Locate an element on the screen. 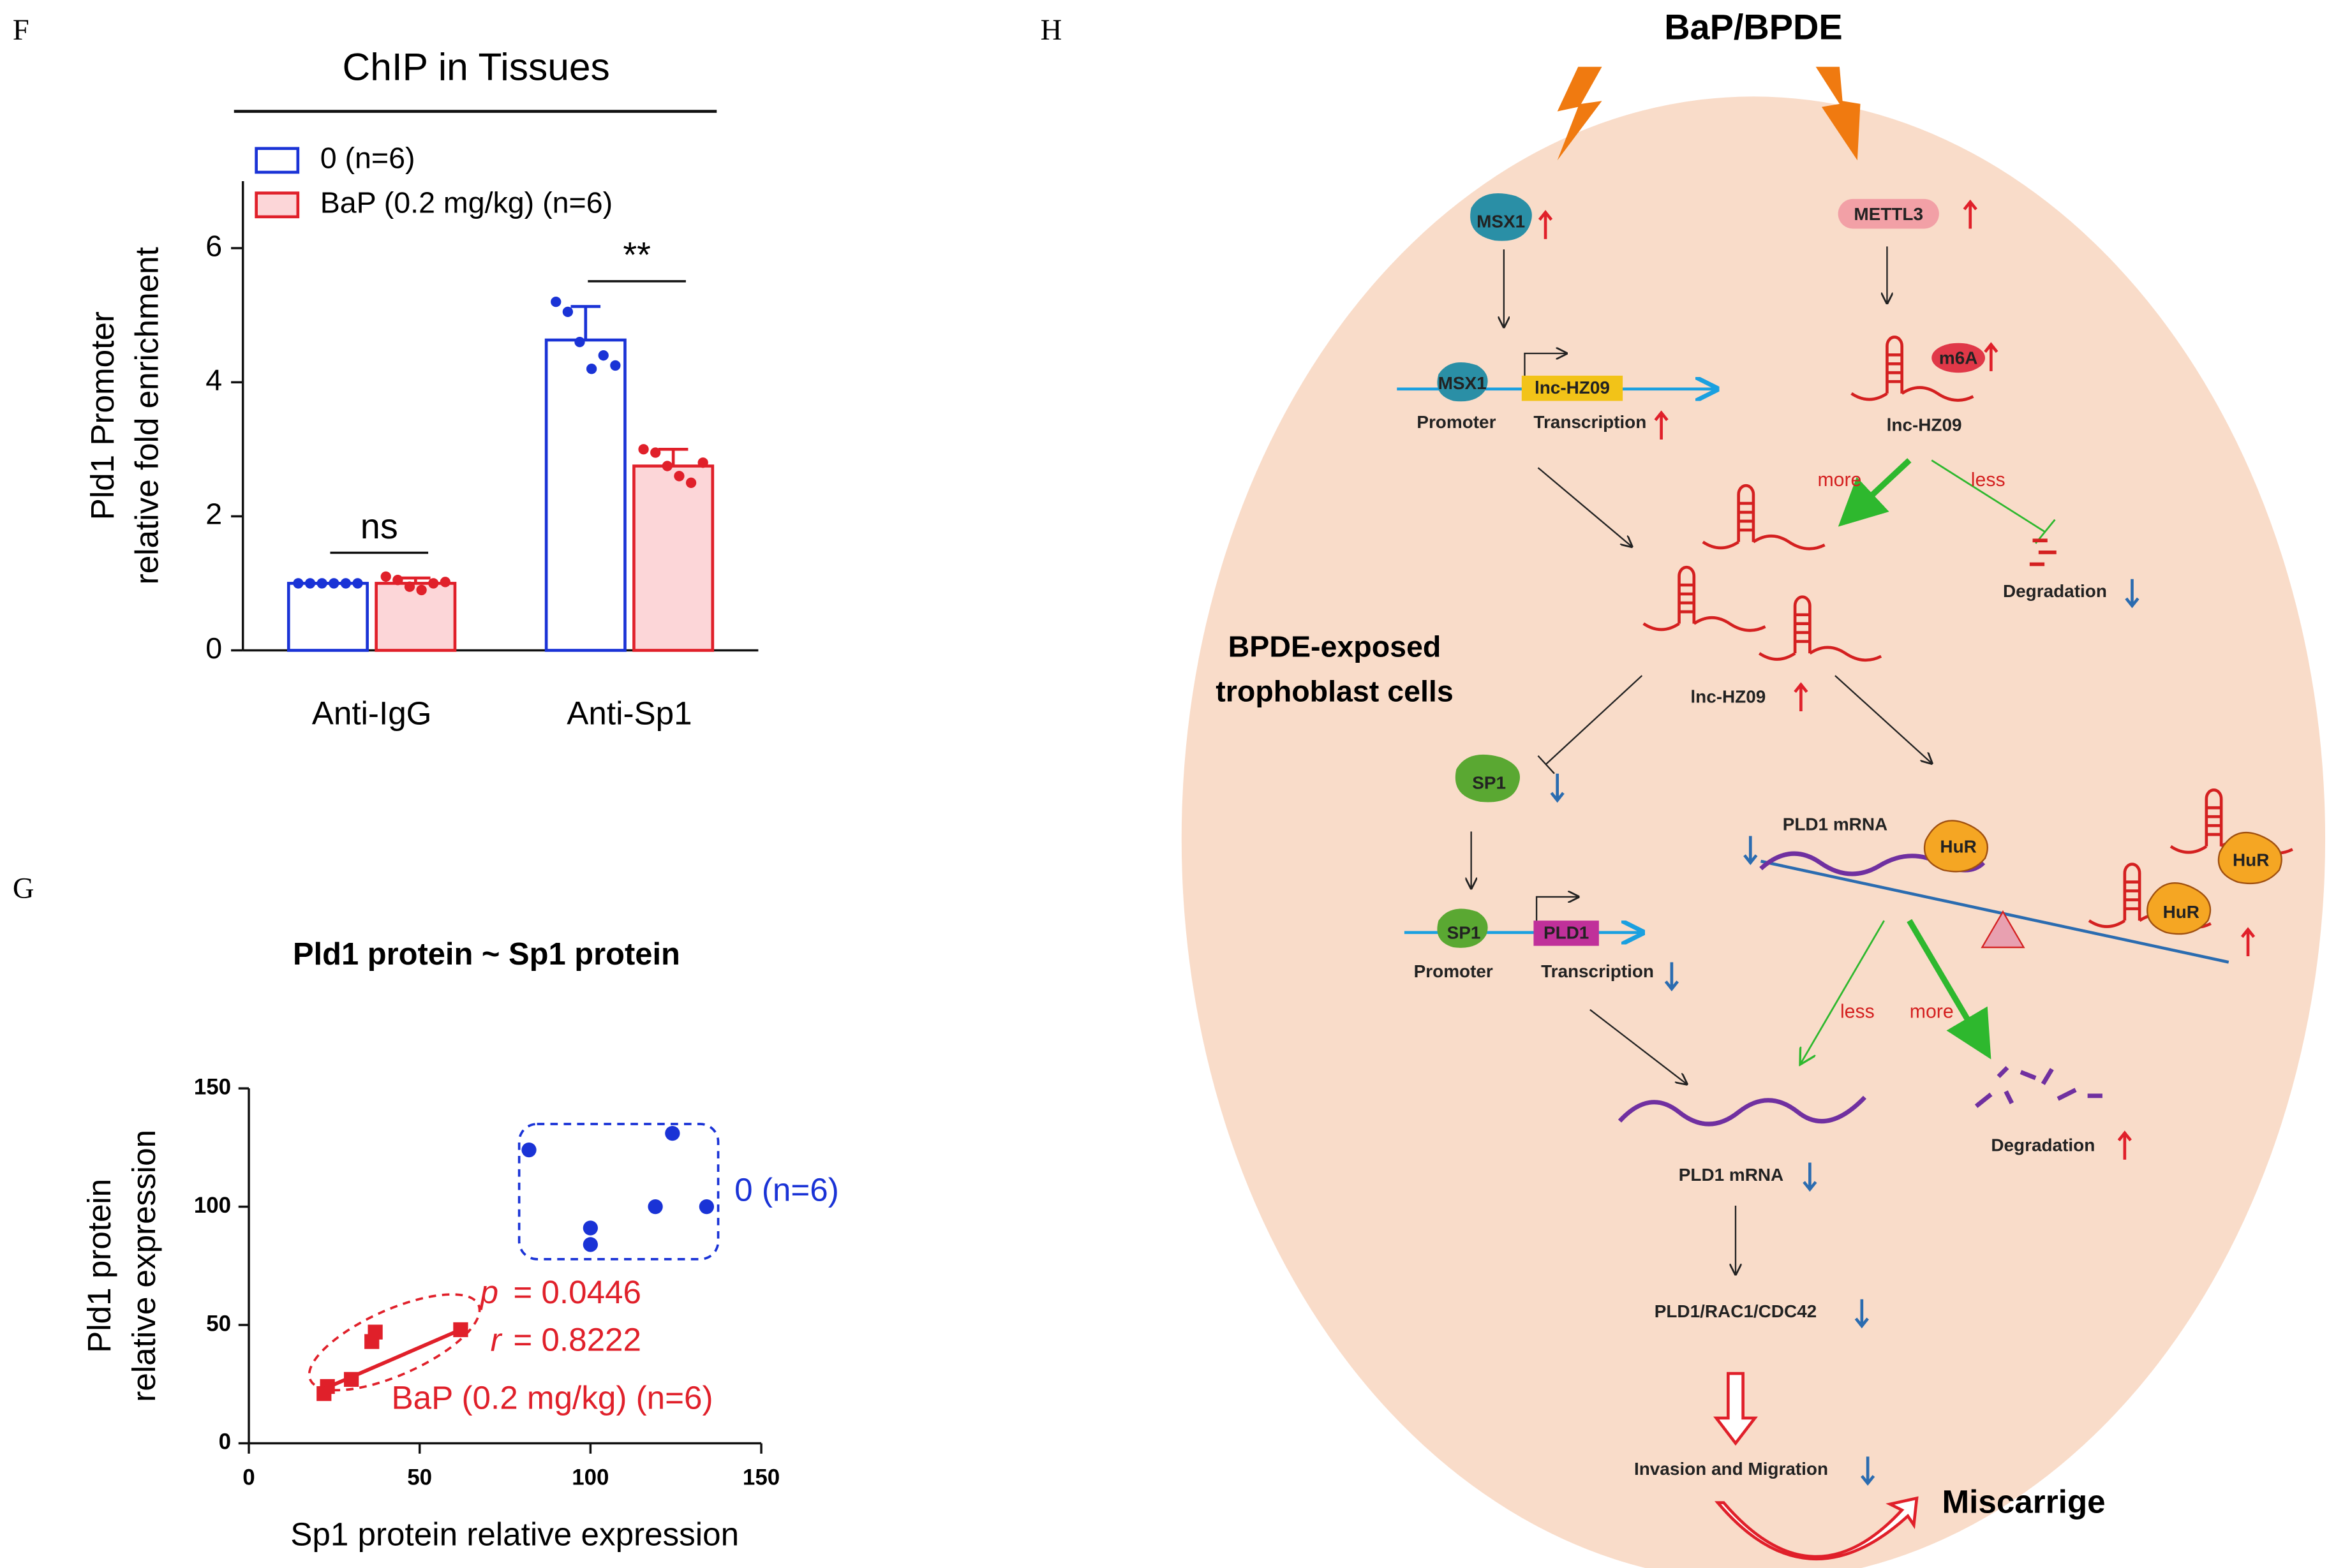 Image resolution: width=2329 pixels, height=1568 pixels. label: MSX1 is located at coordinates (1462, 383).